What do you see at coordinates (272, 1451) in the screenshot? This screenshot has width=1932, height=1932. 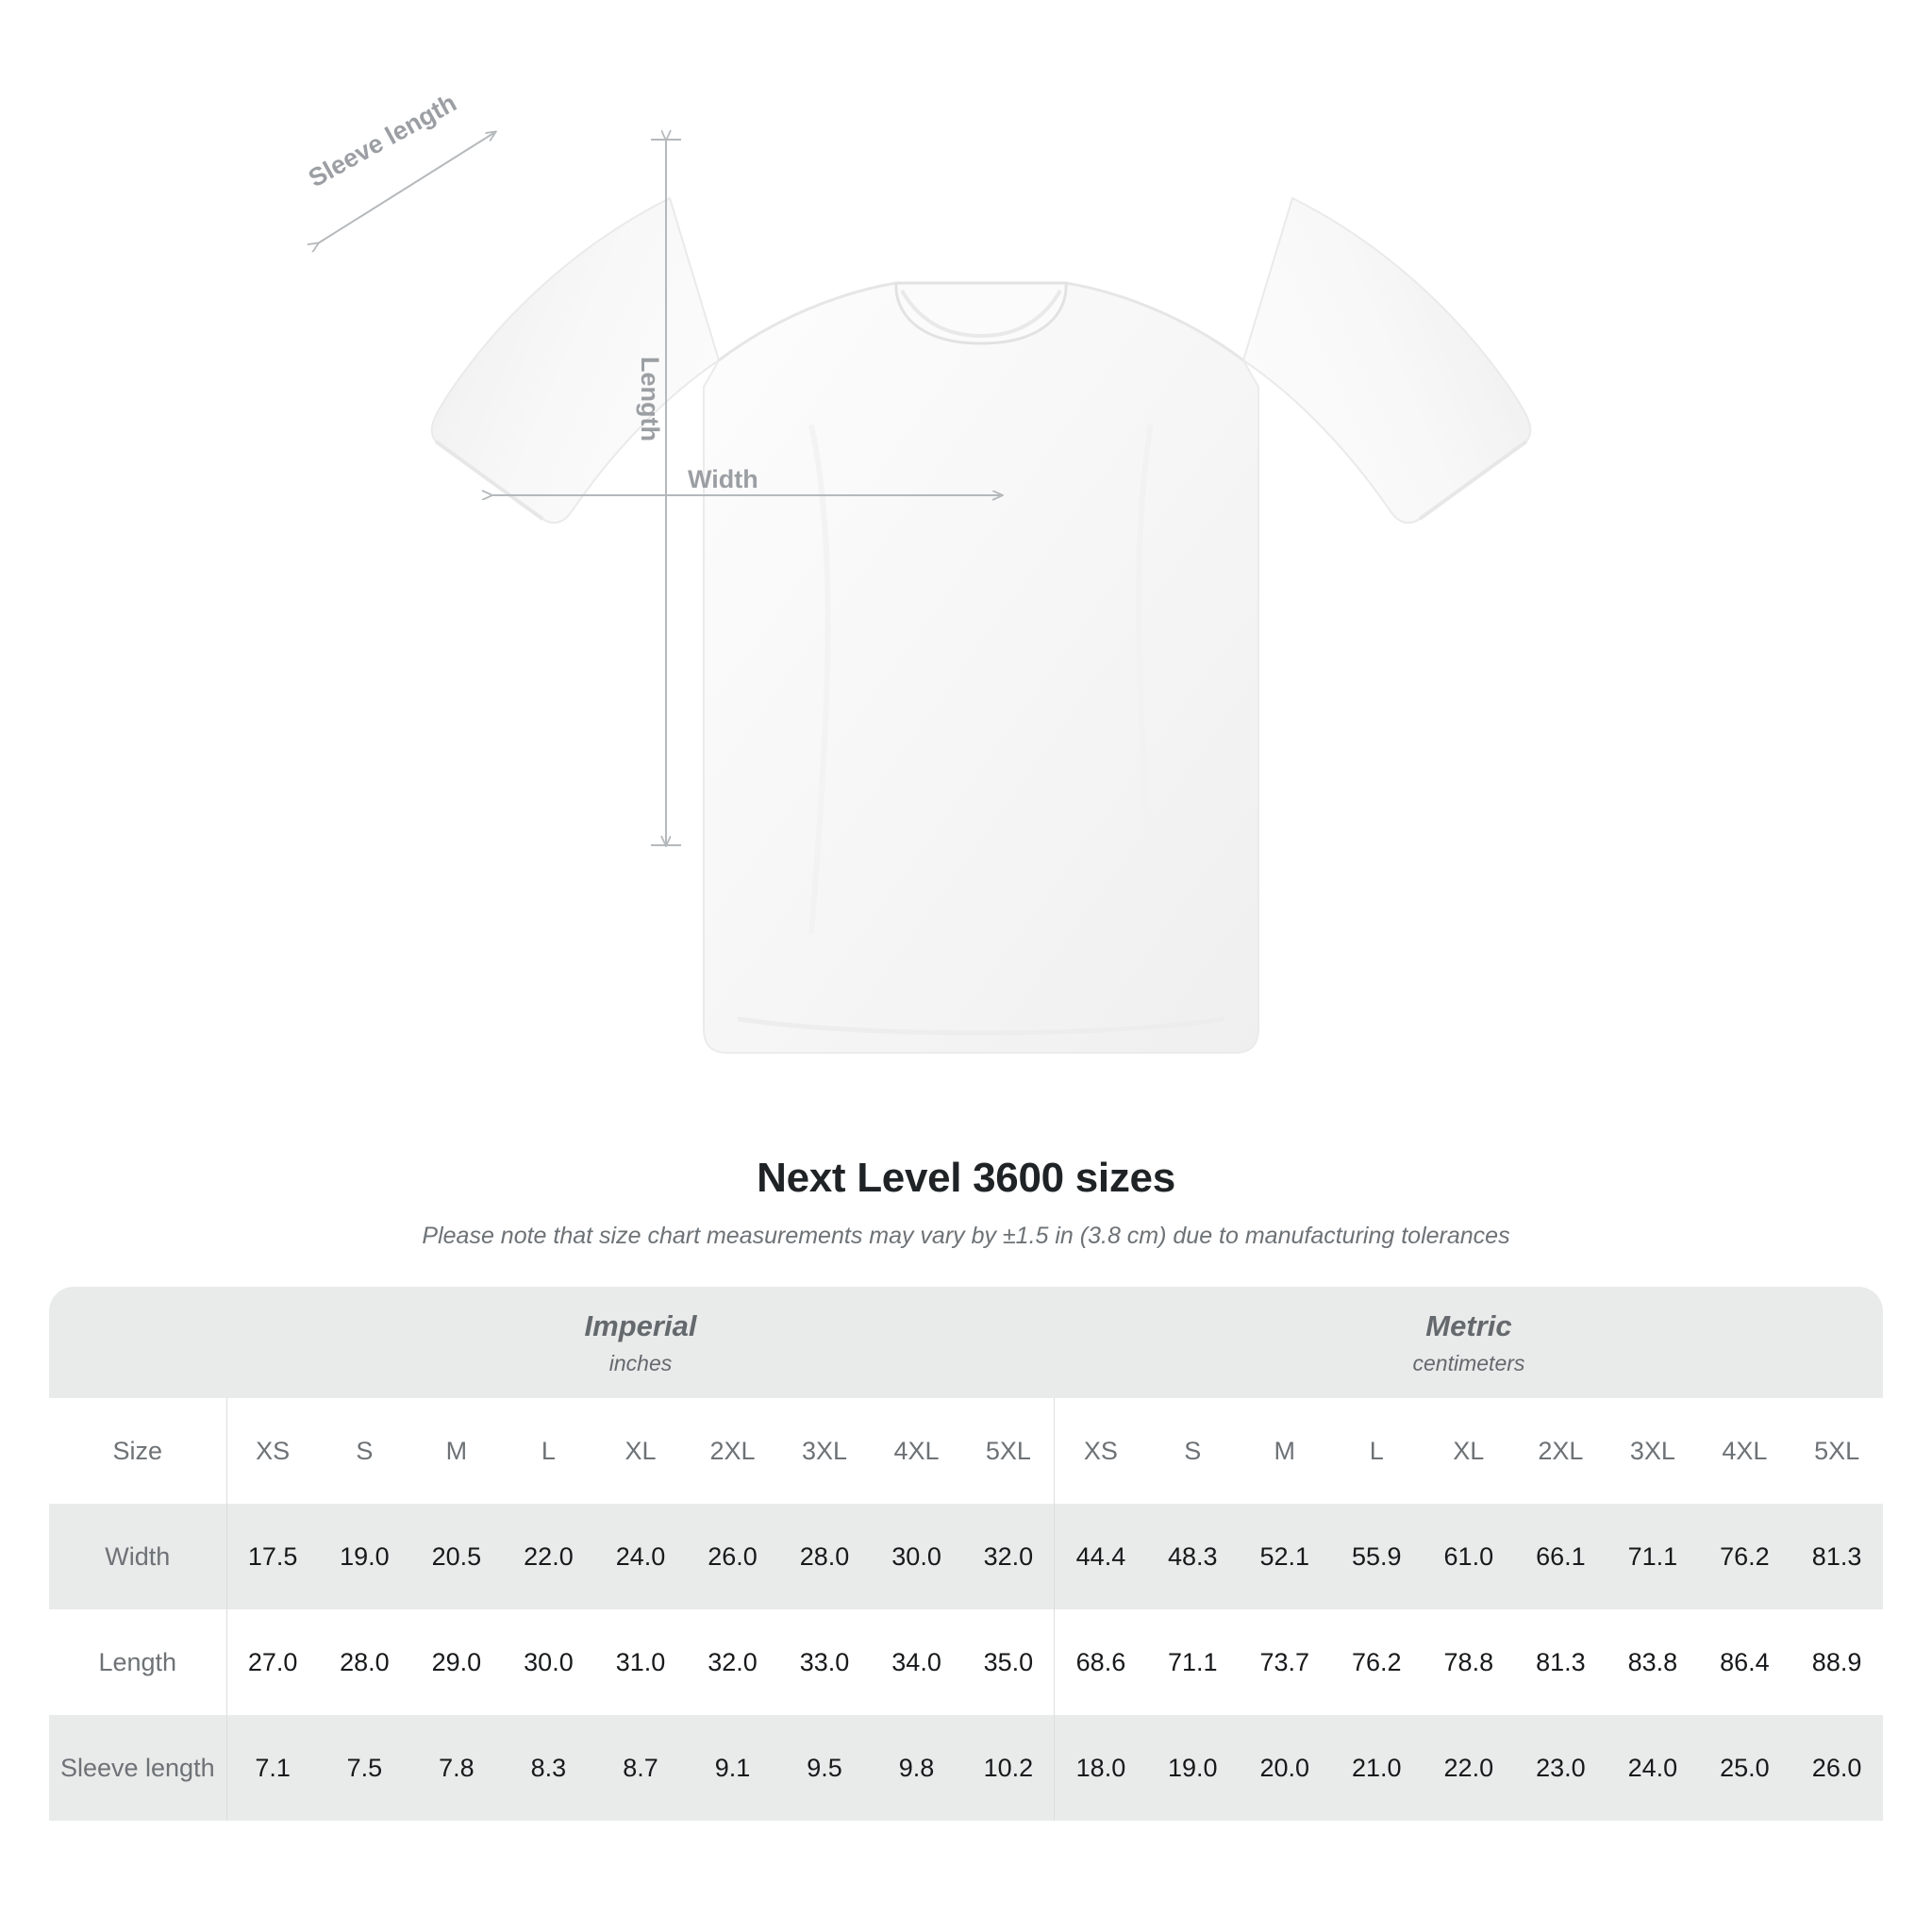 I see `column-header-xs-imperial: XS` at bounding box center [272, 1451].